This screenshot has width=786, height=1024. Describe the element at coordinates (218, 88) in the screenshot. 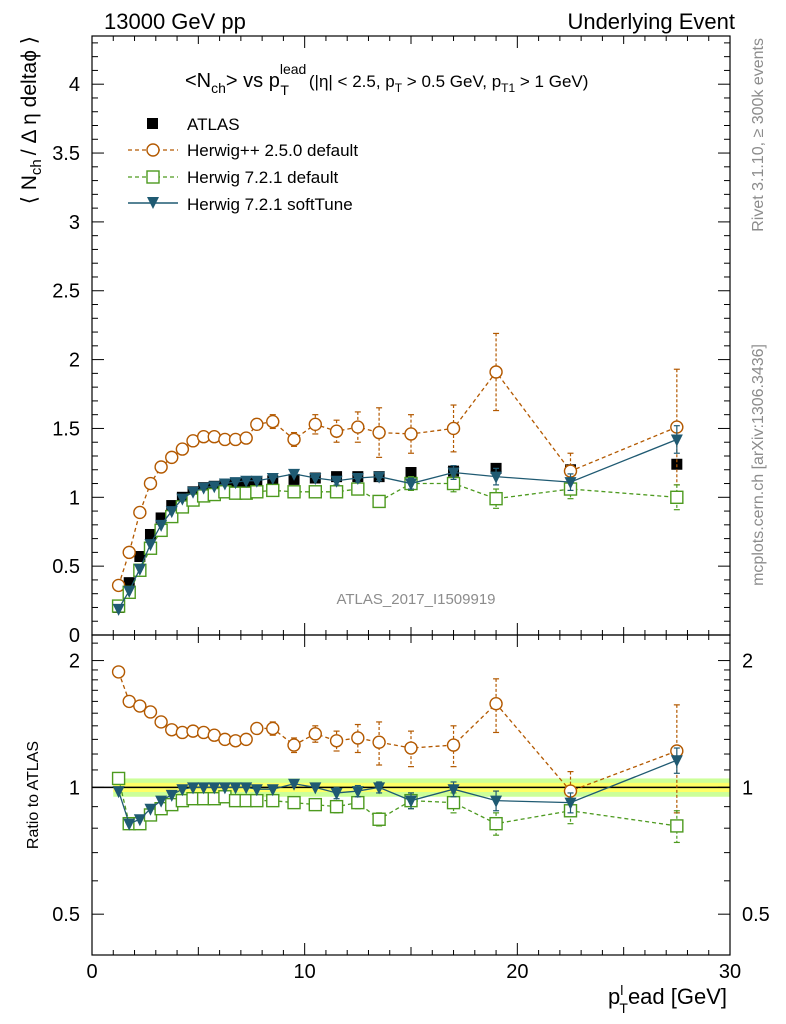

I see `title-main-sub: ch` at that location.